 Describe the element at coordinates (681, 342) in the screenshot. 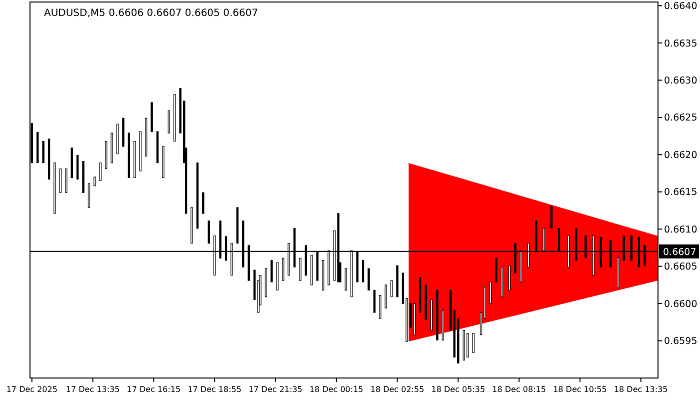

I see `y-tick-label: 0.6595` at that location.